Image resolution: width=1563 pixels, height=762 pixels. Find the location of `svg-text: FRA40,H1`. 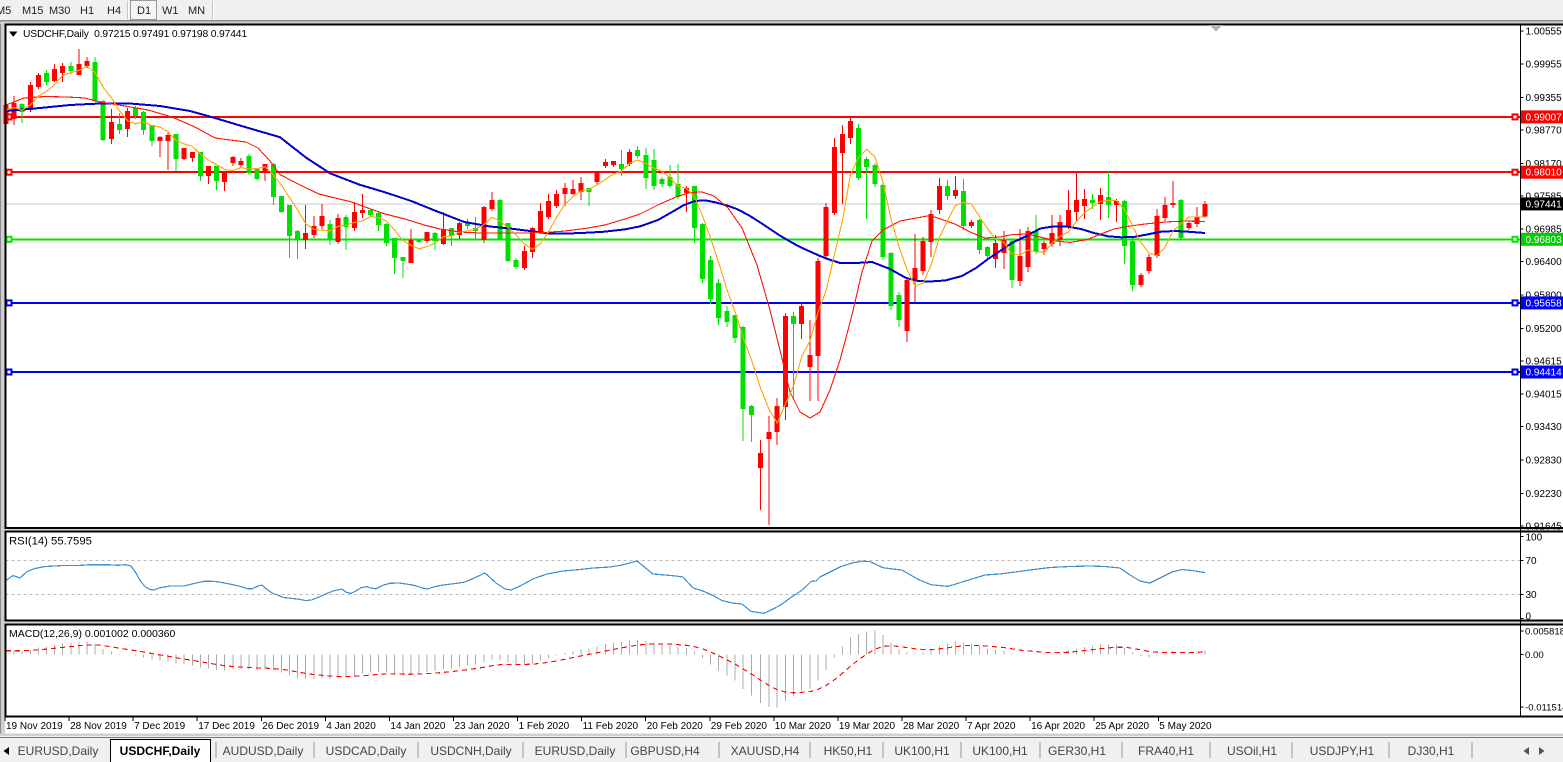

svg-text: FRA40,H1 is located at coordinates (1166, 751).